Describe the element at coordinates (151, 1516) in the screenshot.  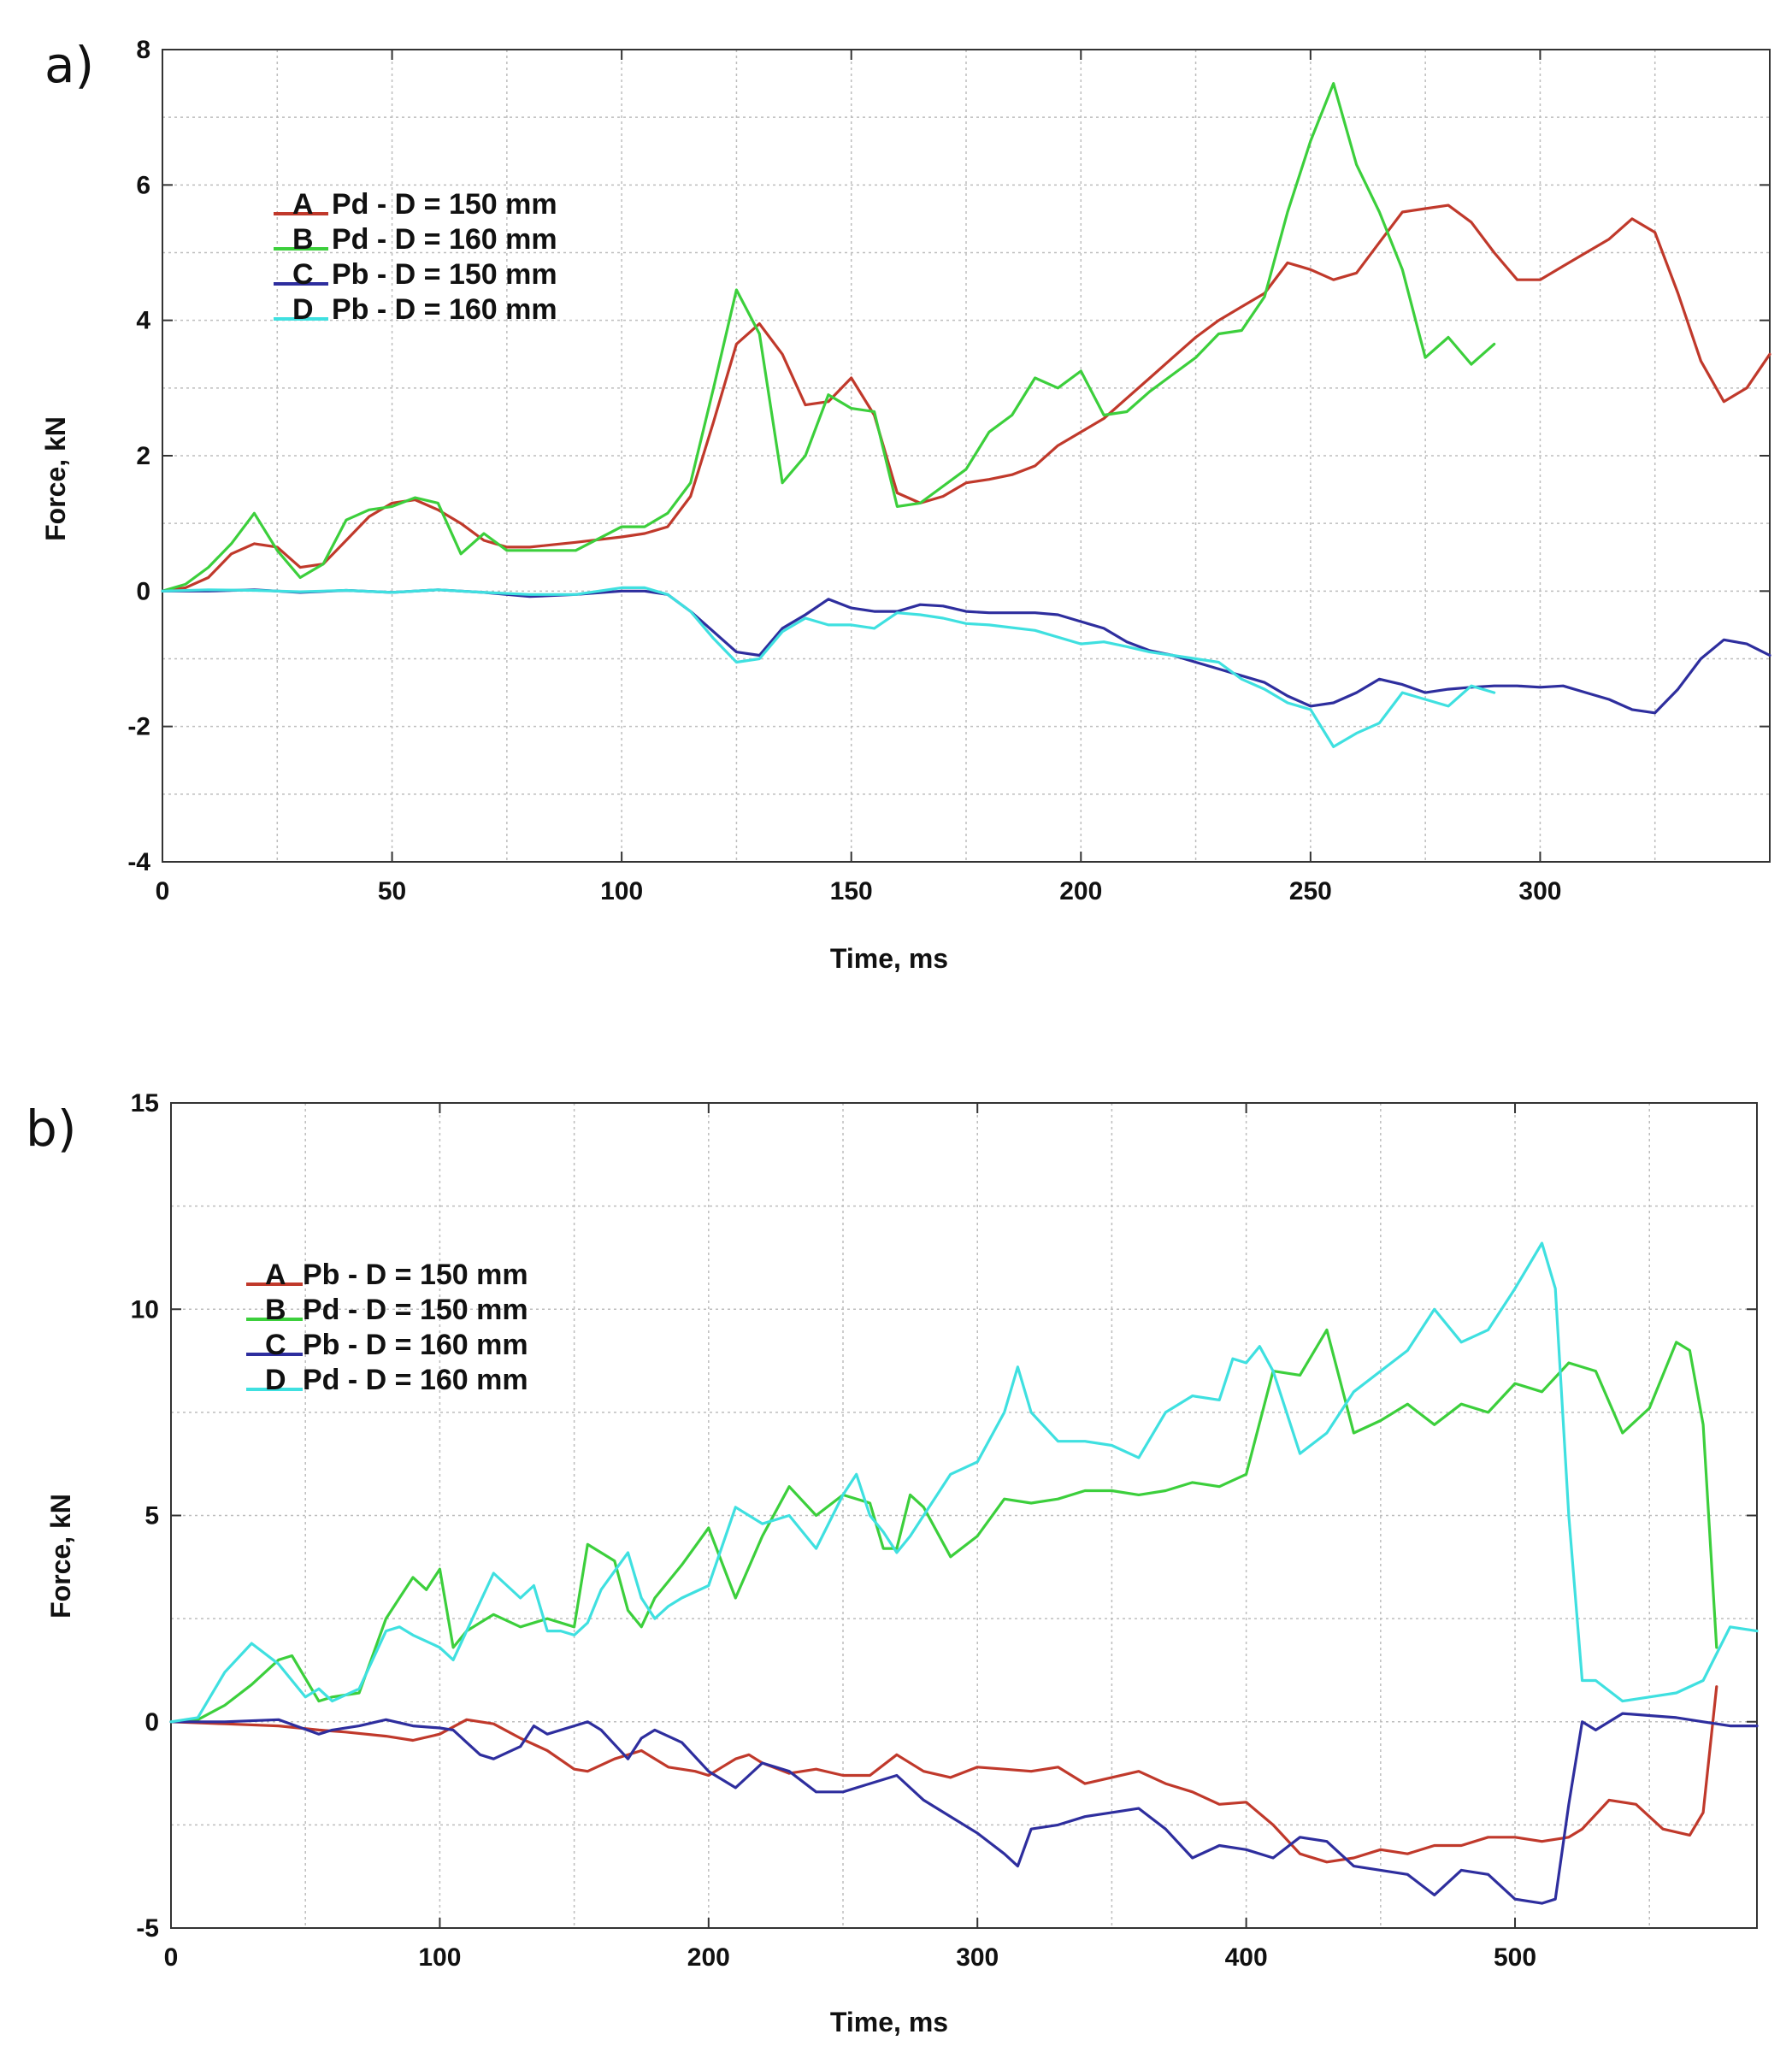
I see `y-tick-label: 5` at that location.